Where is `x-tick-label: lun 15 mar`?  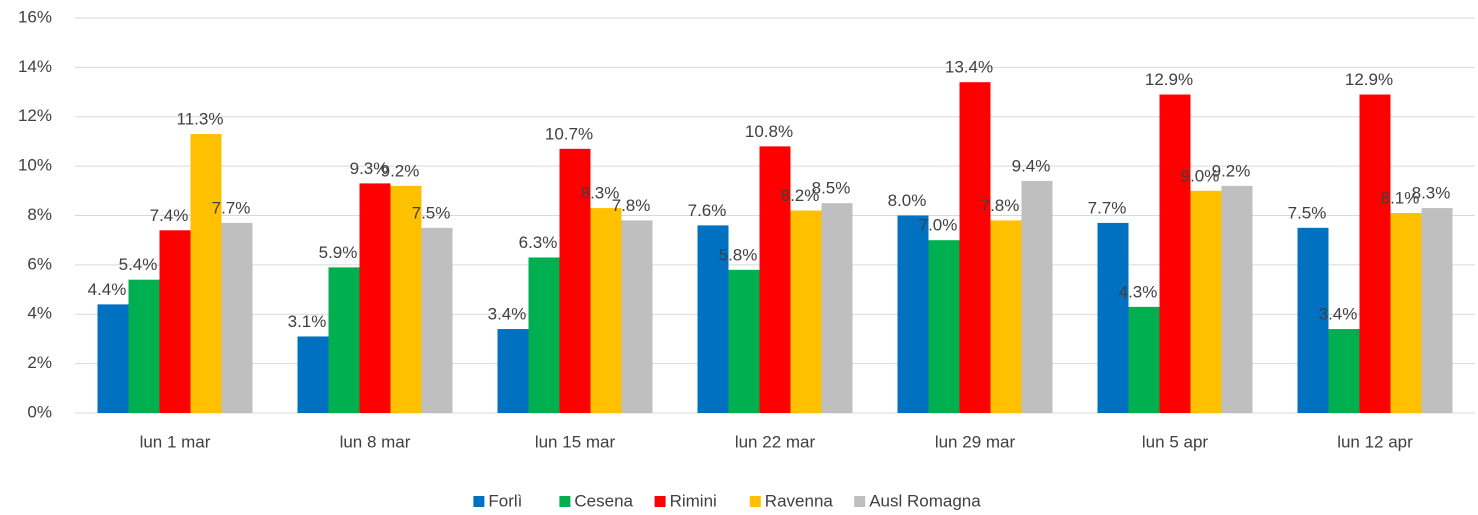
x-tick-label: lun 15 mar is located at coordinates (575, 441).